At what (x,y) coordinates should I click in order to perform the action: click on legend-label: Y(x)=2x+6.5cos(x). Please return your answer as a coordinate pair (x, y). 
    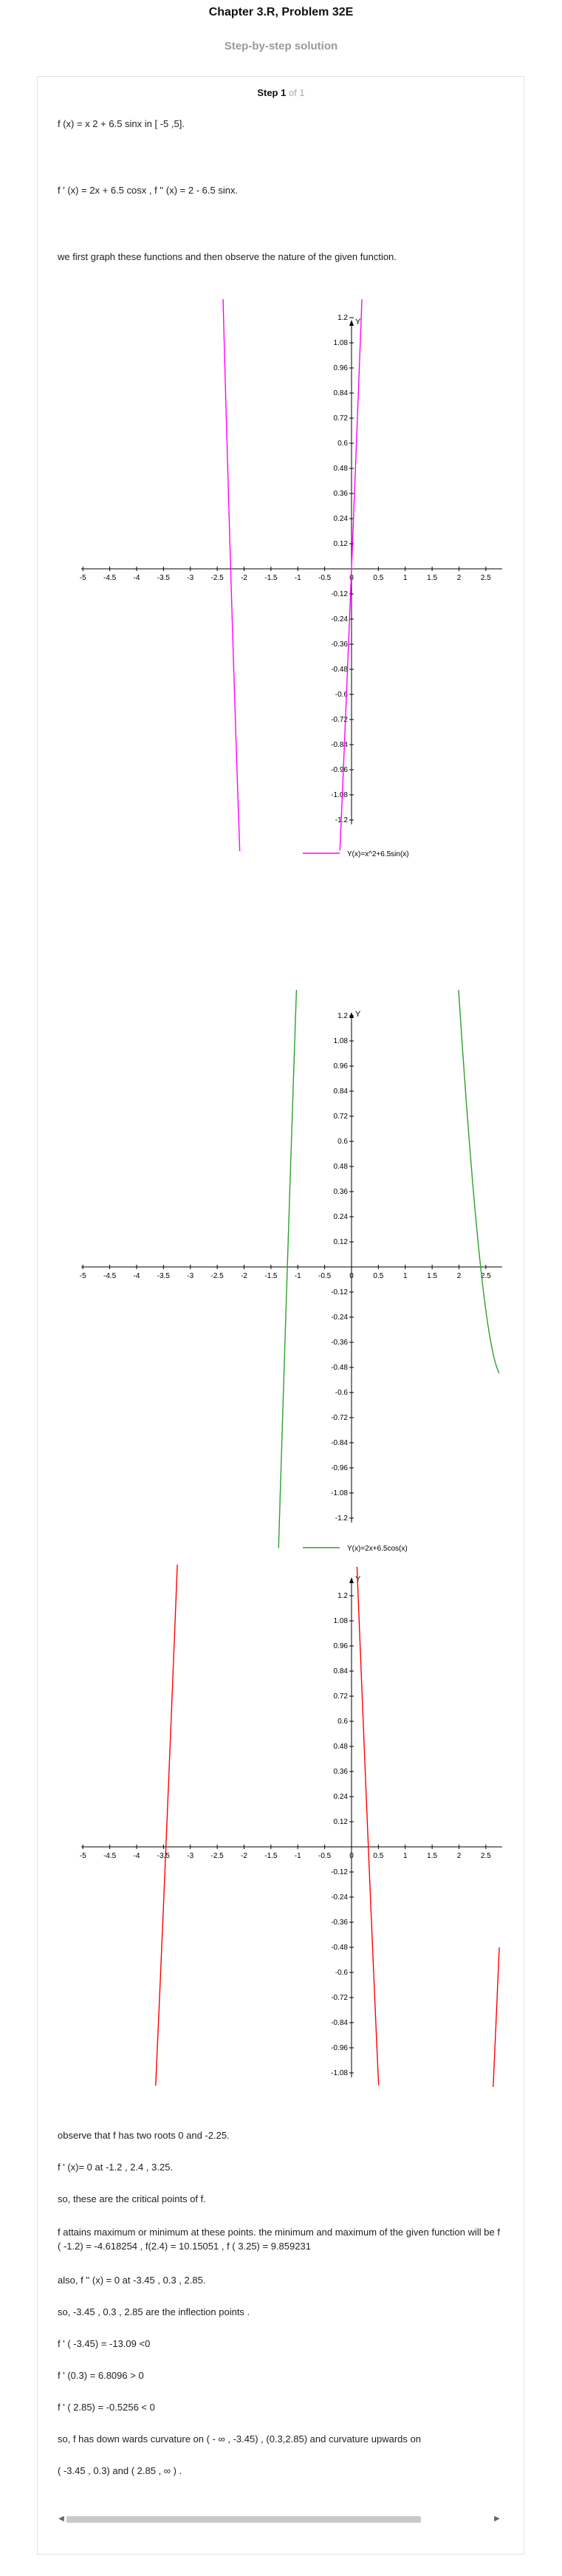
    Looking at the image, I should click on (377, 1549).